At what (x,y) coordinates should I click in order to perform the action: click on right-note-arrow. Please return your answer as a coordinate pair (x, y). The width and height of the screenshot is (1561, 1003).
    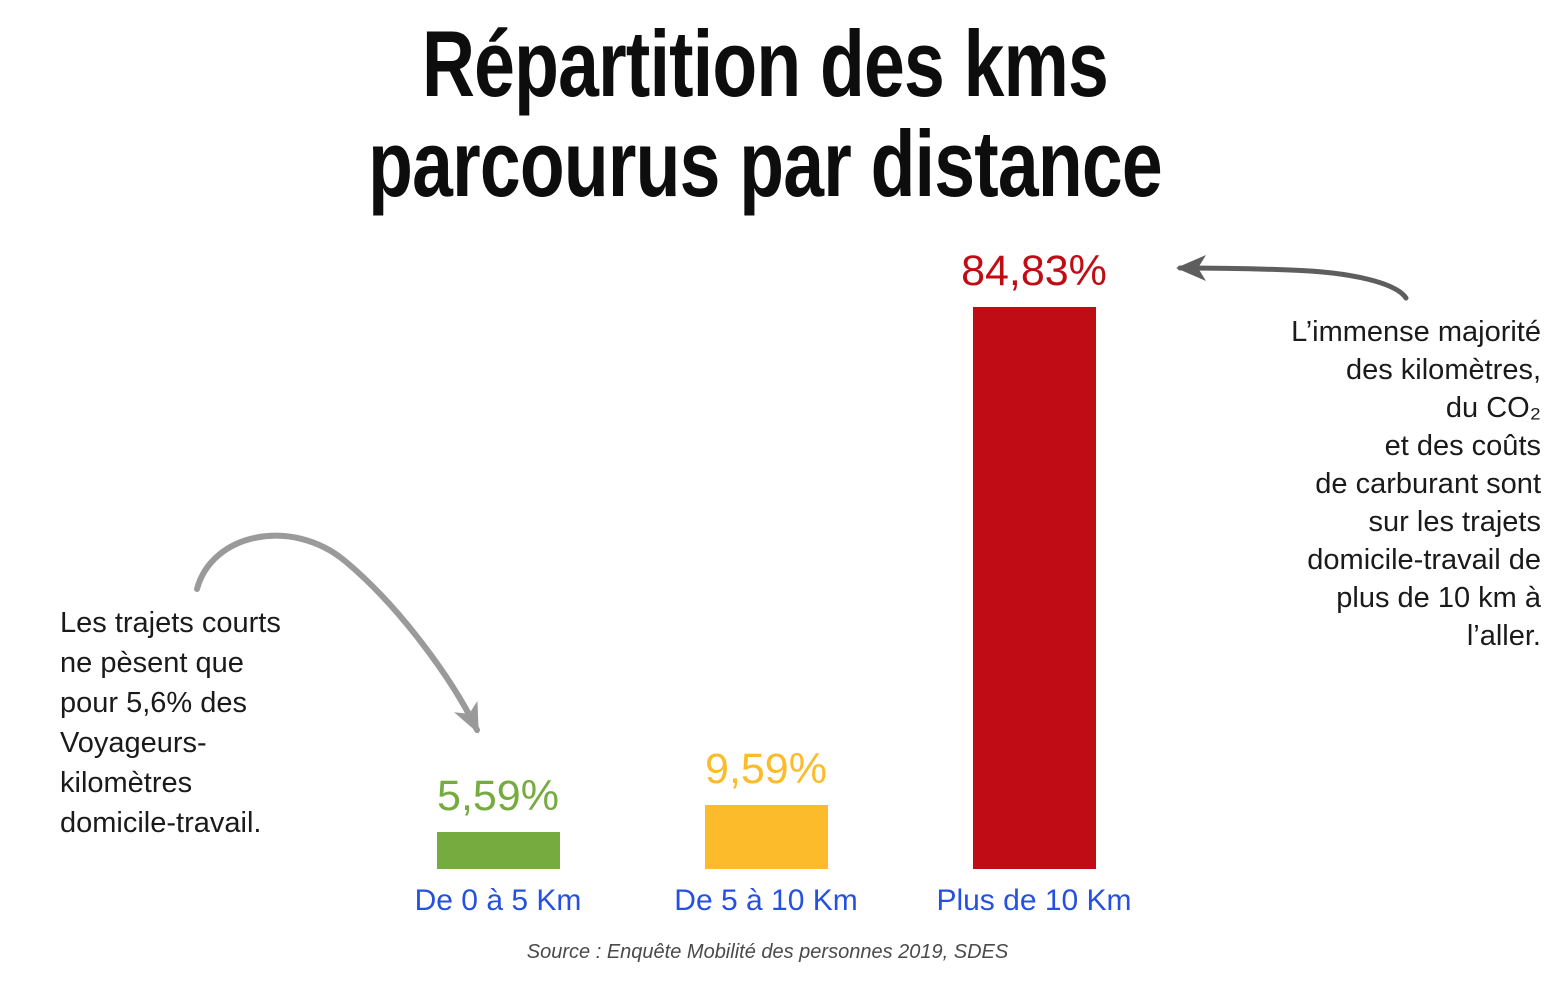
    Looking at the image, I should click on (1292, 278).